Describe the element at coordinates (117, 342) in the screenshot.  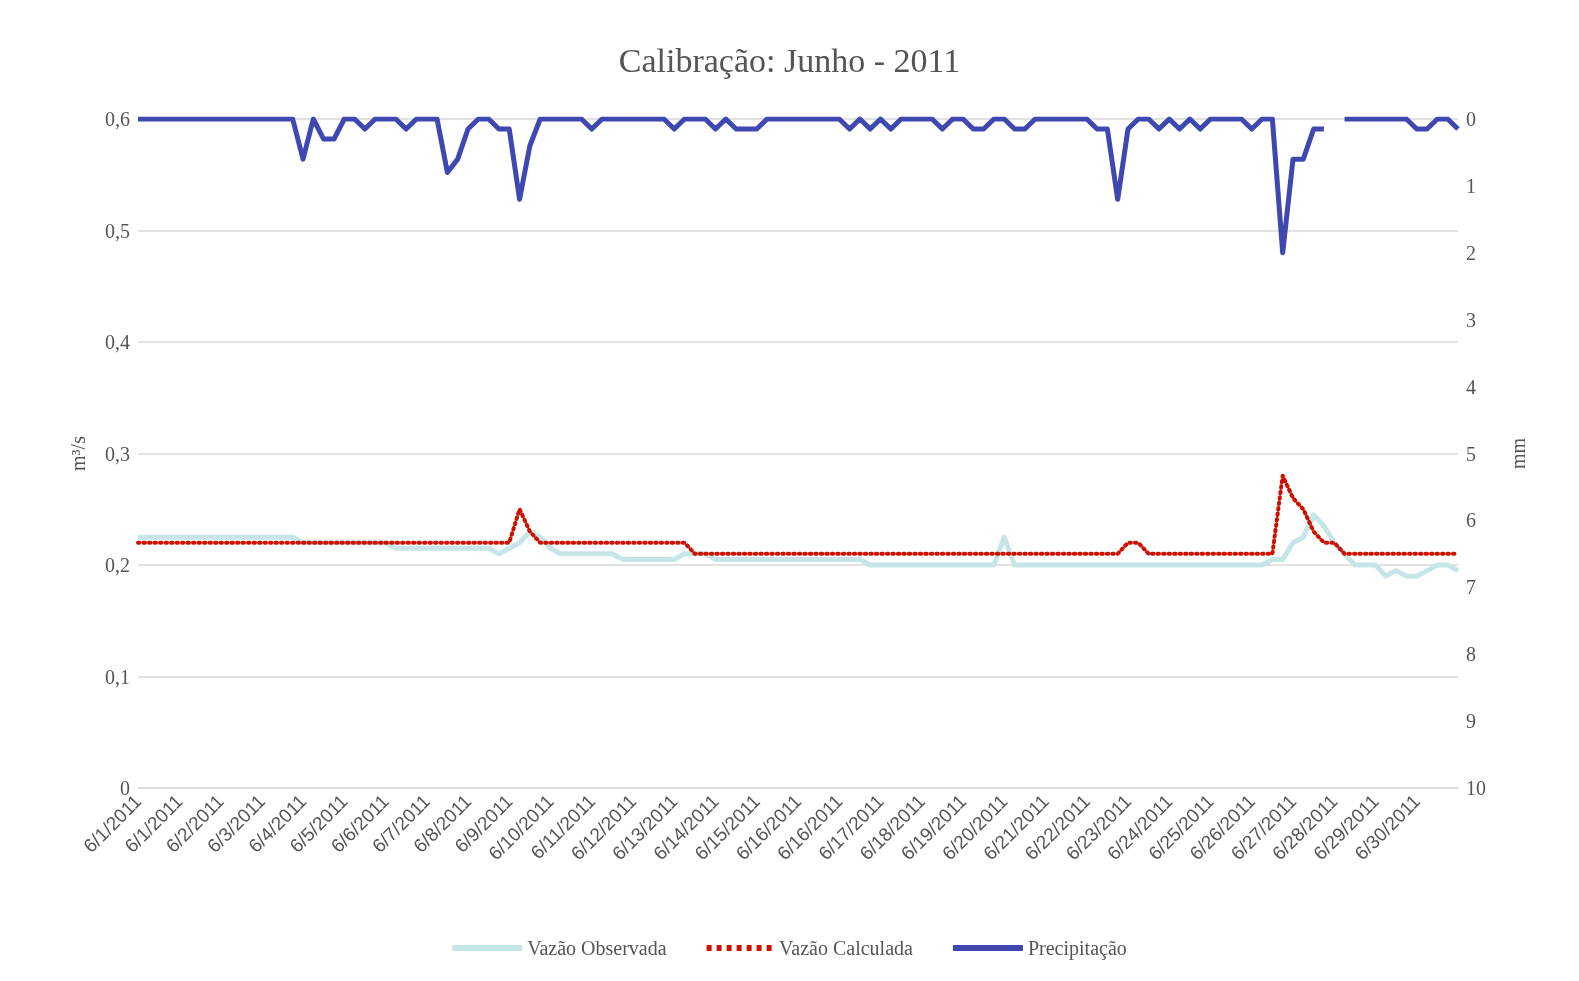
I see `y-tick-label: 0,4` at that location.